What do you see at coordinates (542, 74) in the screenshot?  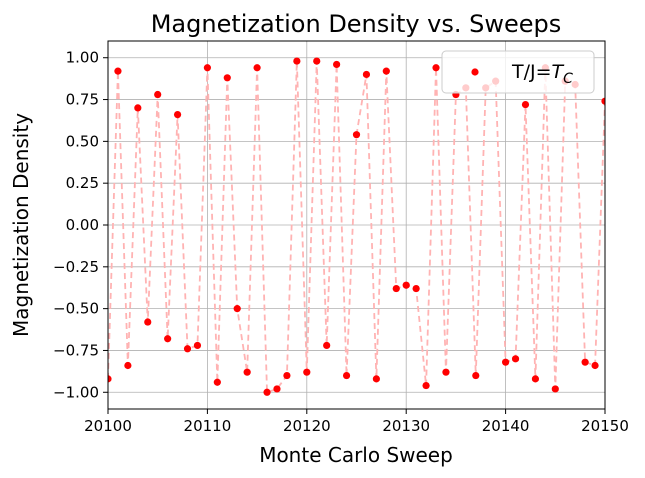 I see `legend-label: T/J=TC` at bounding box center [542, 74].